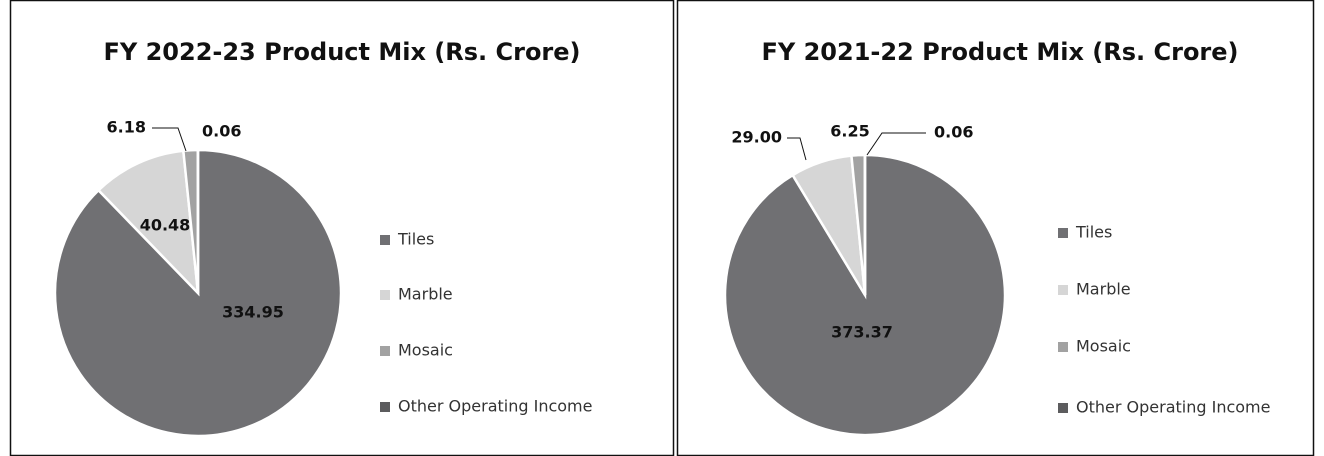 This screenshot has width=1324, height=456. Describe the element at coordinates (126, 127) in the screenshot. I see `data-label: 6.18` at that location.